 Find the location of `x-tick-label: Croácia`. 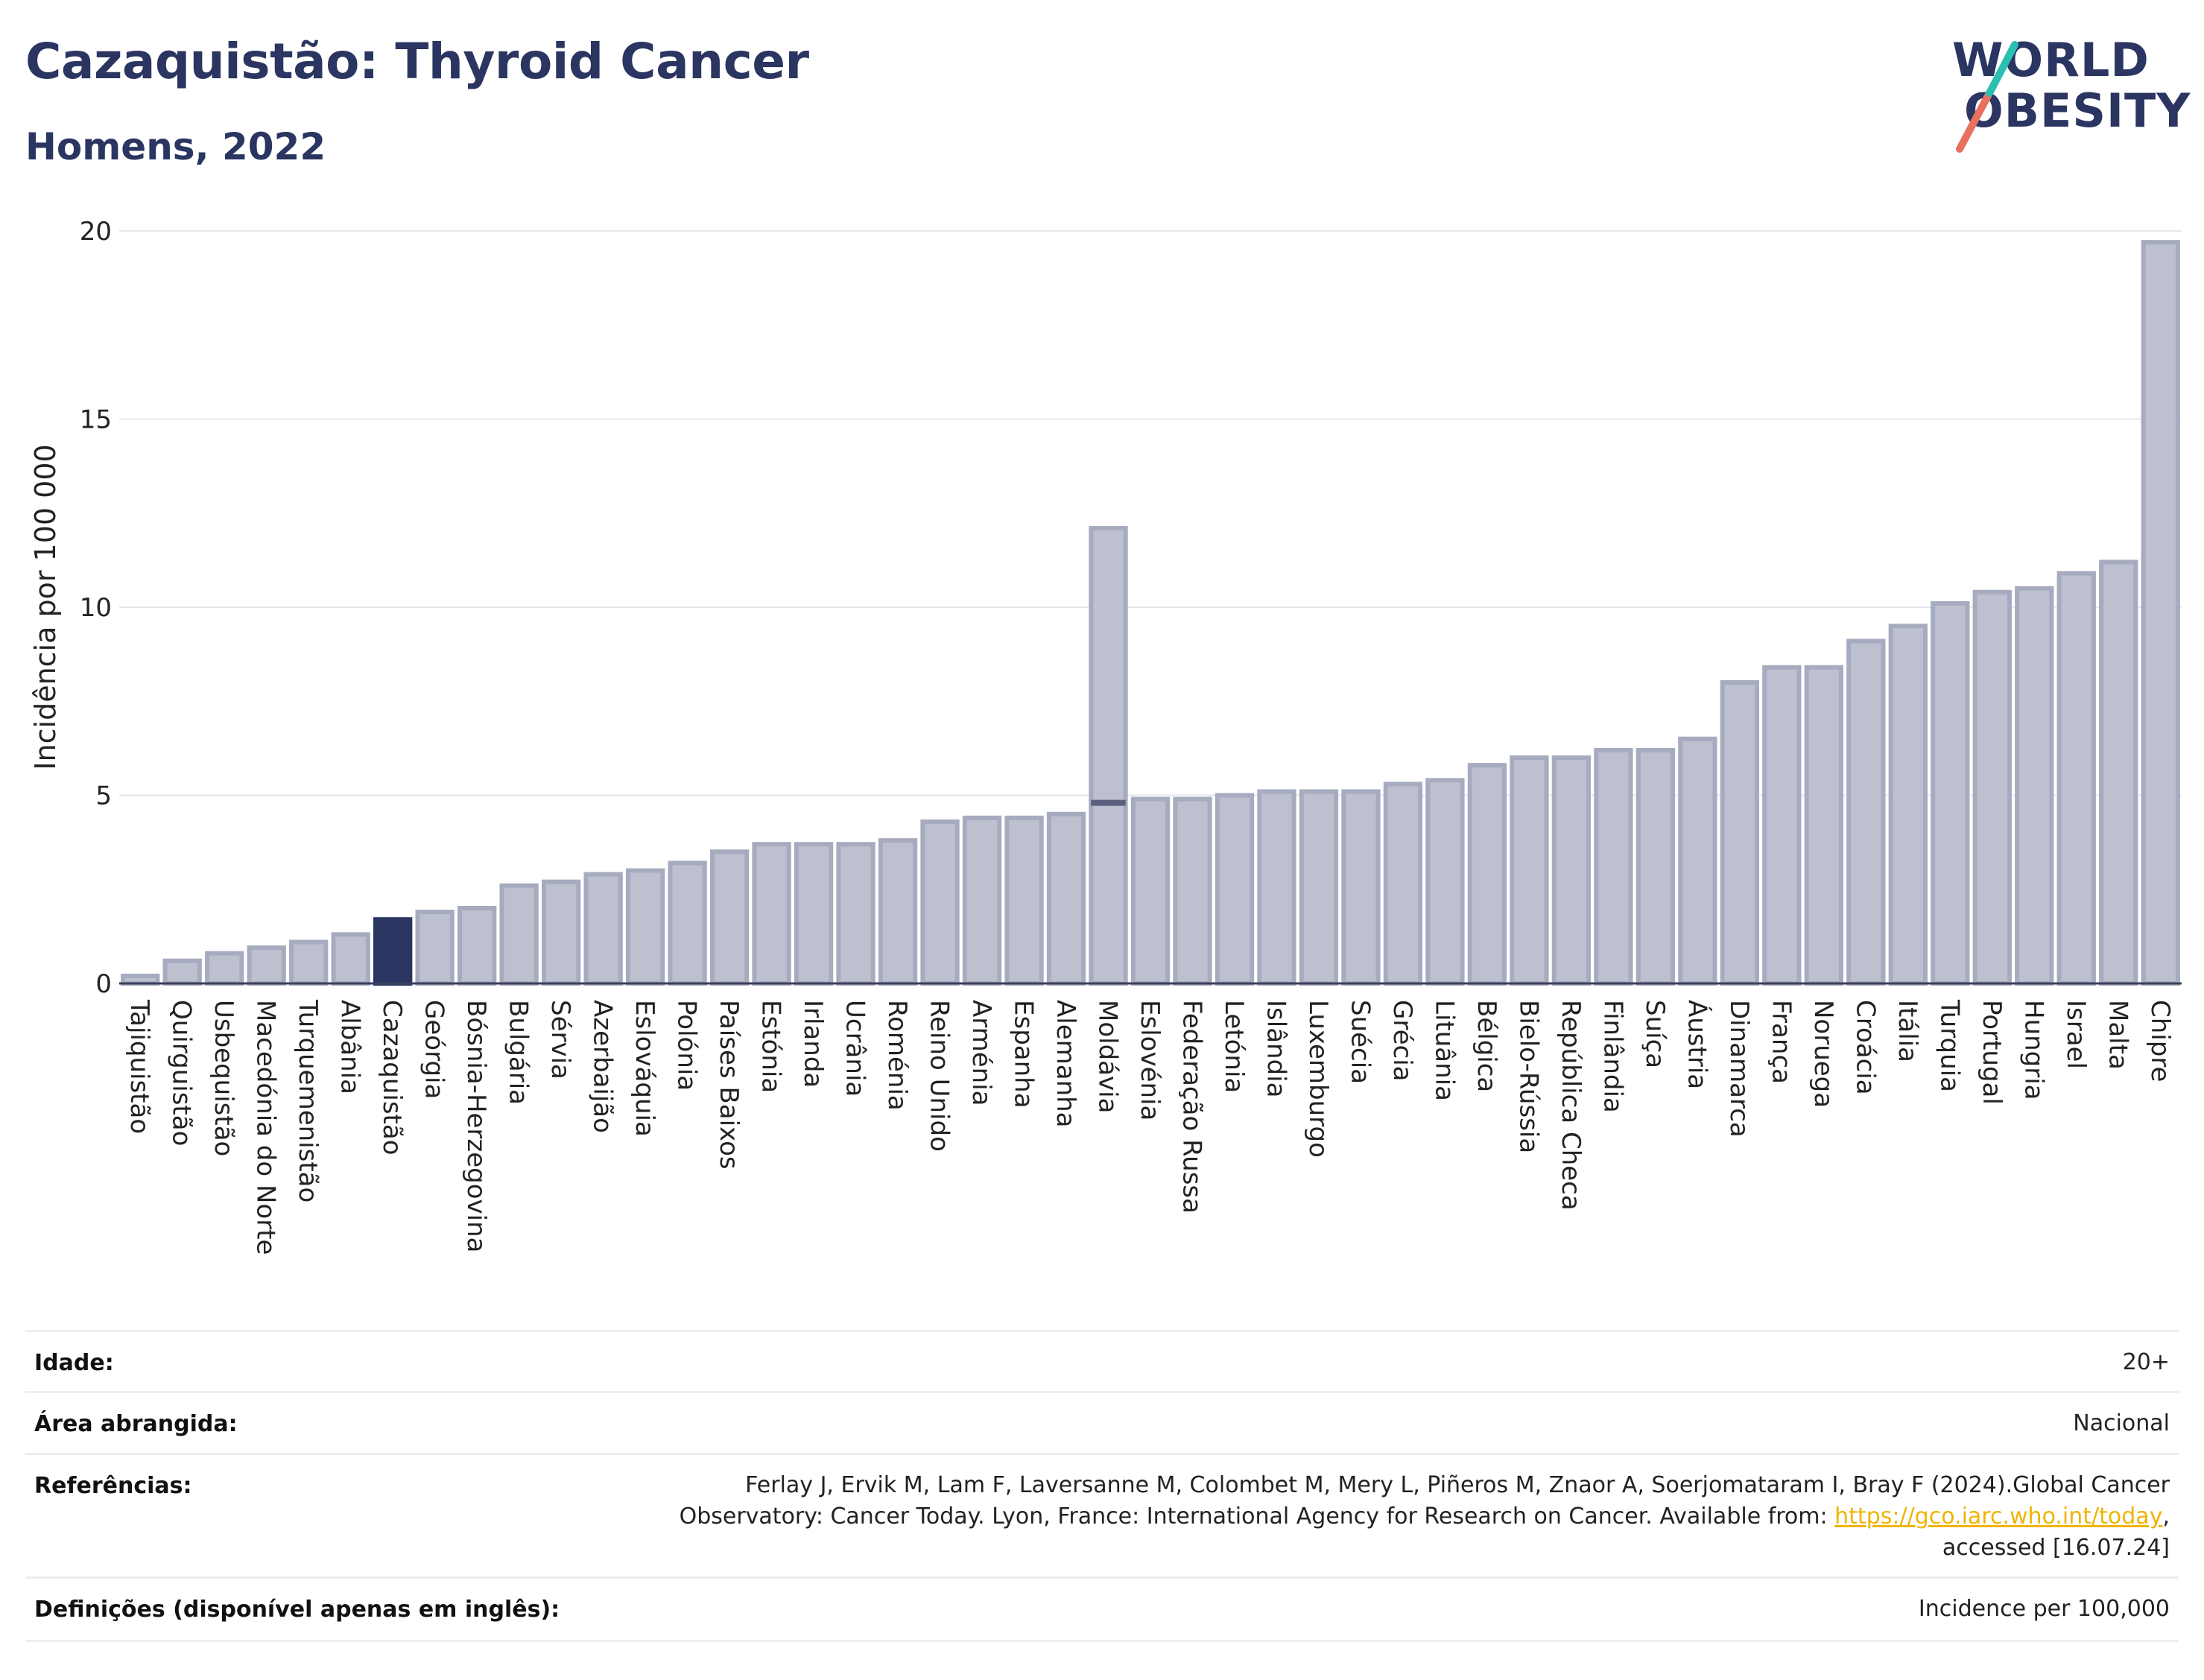

x-tick-label: Croácia is located at coordinates (1865, 1047).